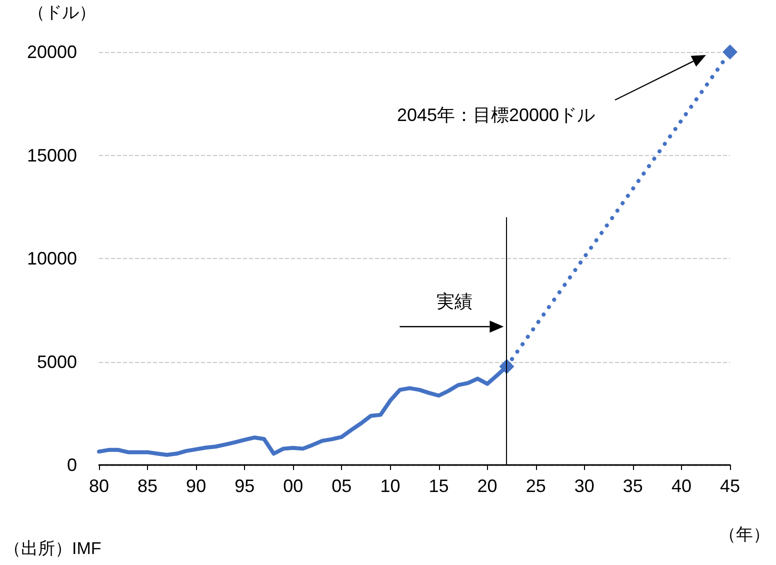 The height and width of the screenshot is (565, 776). What do you see at coordinates (51, 155) in the screenshot?
I see `y-tick-label: 15000` at bounding box center [51, 155].